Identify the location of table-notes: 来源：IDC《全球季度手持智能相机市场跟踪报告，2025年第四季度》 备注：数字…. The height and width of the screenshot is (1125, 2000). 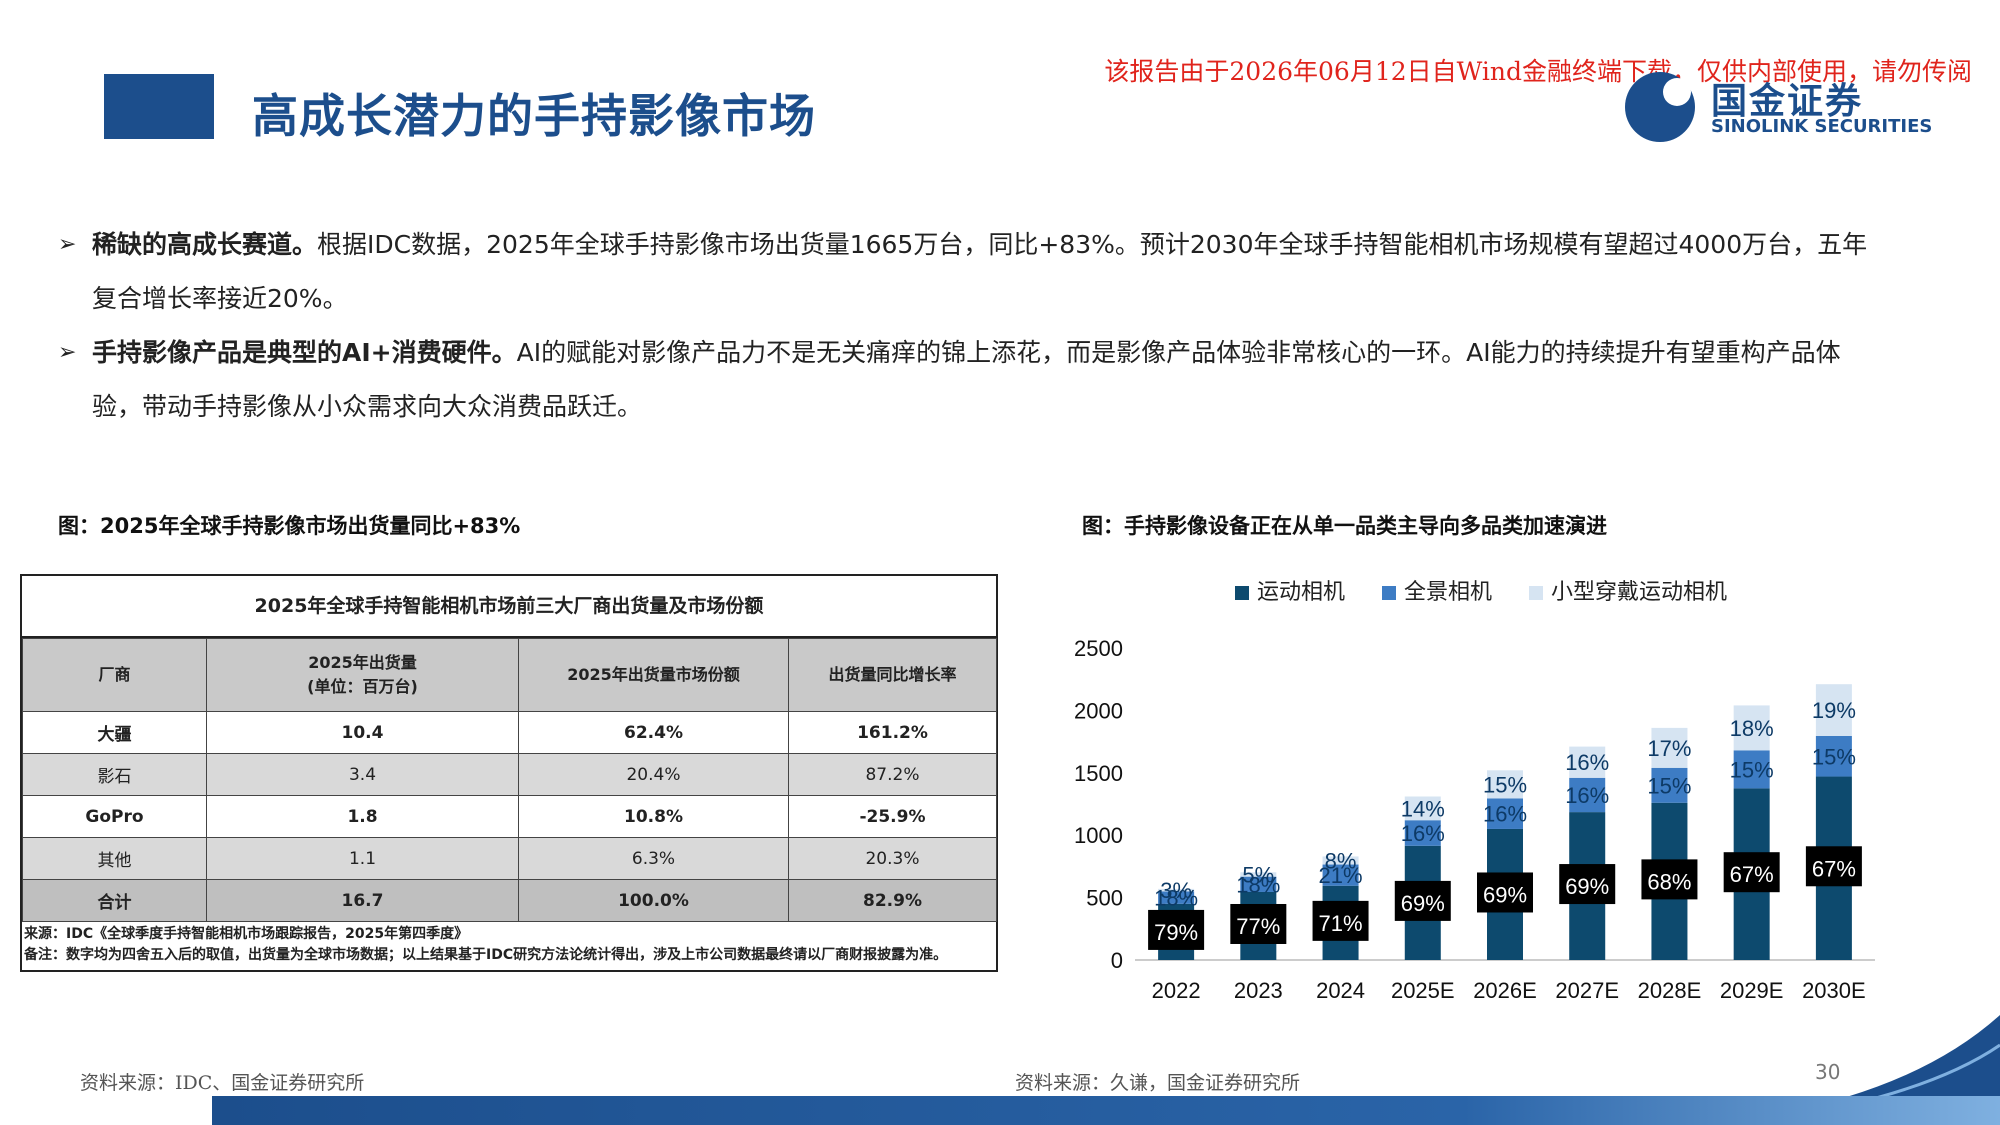
(509, 946).